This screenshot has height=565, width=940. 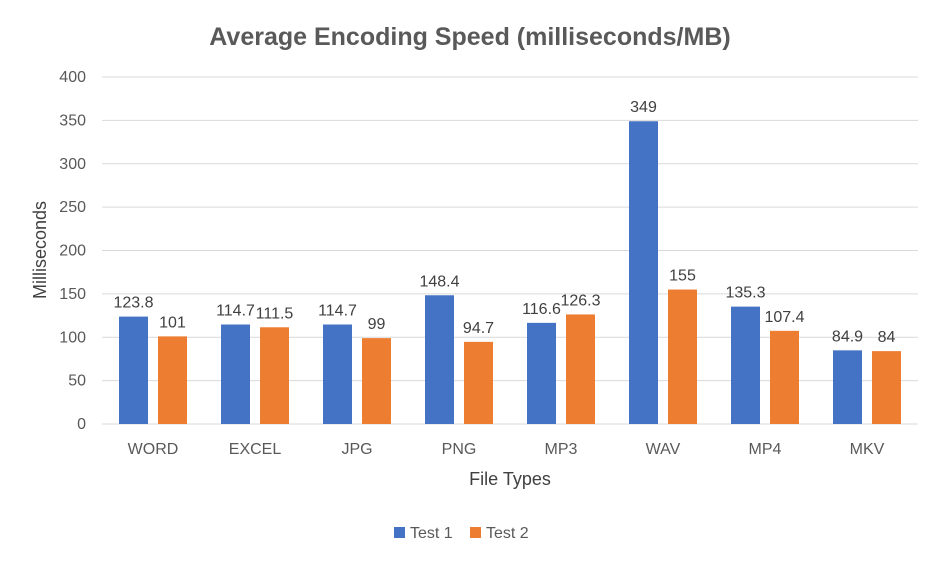 I want to click on x-tick-label: JPG, so click(x=356, y=449).